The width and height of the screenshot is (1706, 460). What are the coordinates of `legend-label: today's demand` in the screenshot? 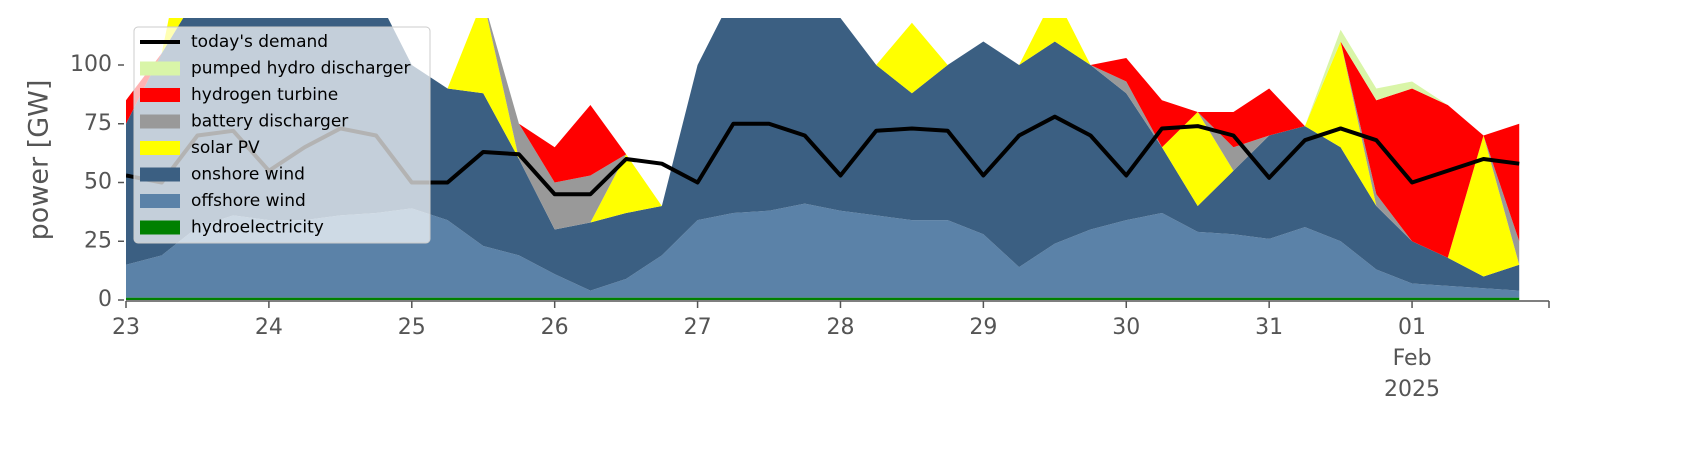 It's located at (259, 42).